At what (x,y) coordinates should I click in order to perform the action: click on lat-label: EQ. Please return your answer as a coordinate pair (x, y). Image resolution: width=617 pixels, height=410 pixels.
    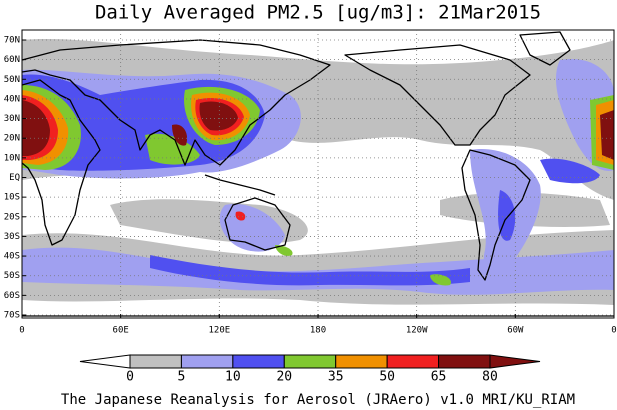
    Looking at the image, I should click on (14, 178).